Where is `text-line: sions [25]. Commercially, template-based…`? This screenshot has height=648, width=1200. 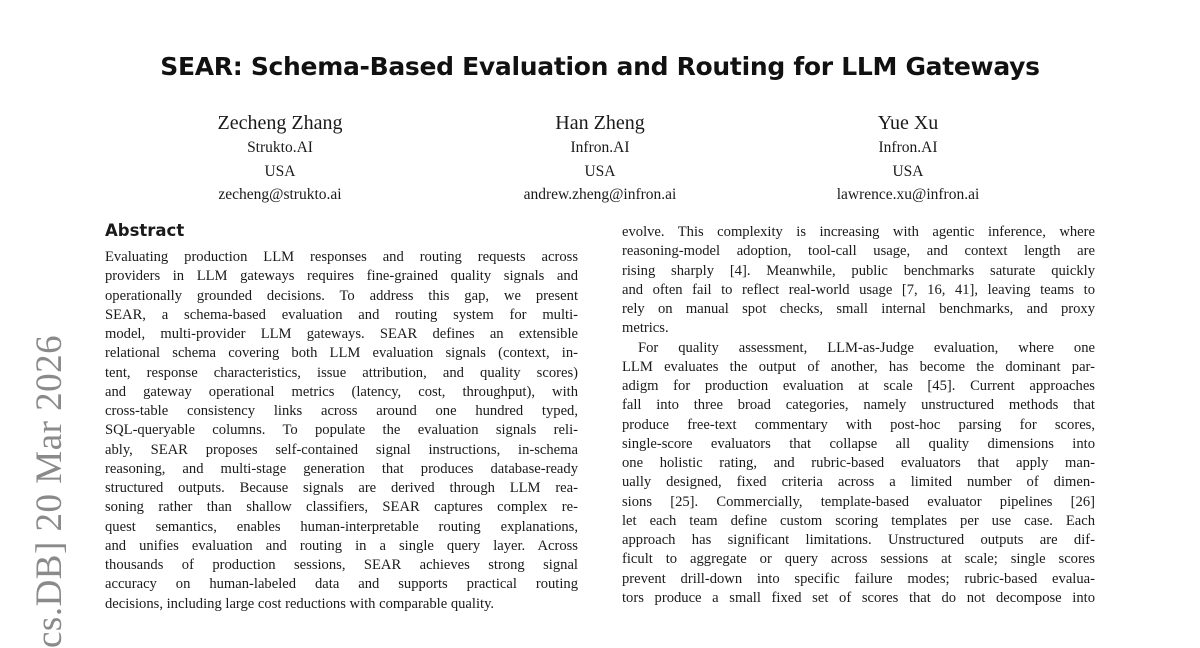
text-line: sions [25]. Commercially, template-based… is located at coordinates (858, 501).